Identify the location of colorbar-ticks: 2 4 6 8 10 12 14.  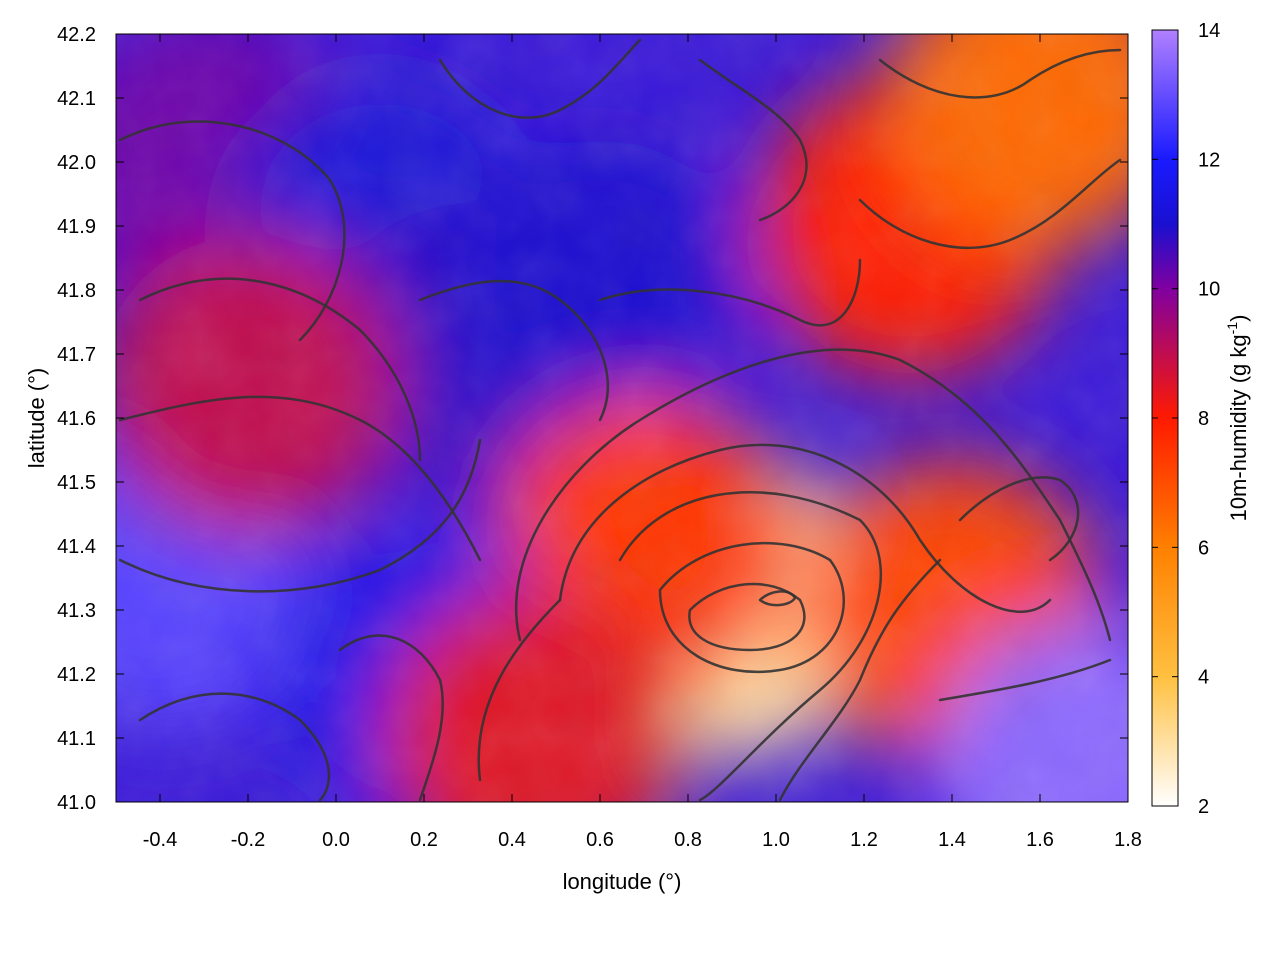
(1186, 419).